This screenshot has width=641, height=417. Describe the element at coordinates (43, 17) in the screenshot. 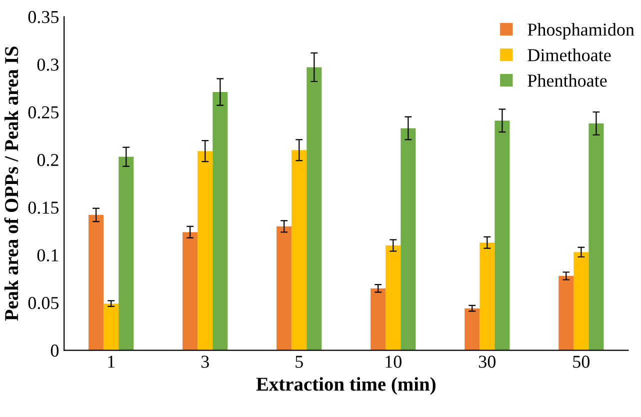

I see `y-tick-label: 0.35` at that location.